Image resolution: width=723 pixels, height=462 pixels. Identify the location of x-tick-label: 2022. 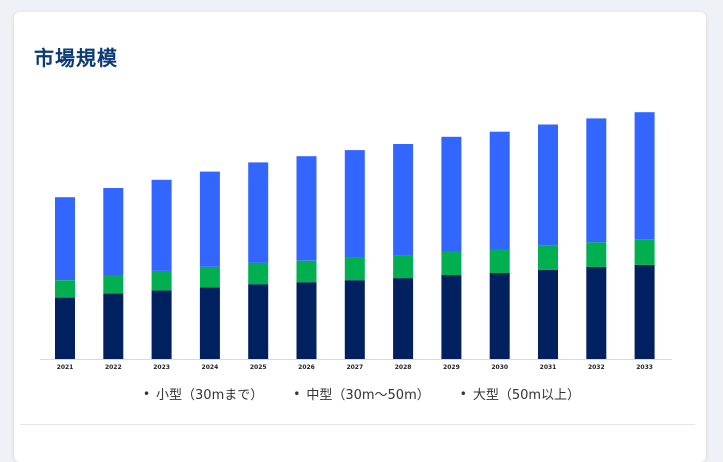
(113, 367).